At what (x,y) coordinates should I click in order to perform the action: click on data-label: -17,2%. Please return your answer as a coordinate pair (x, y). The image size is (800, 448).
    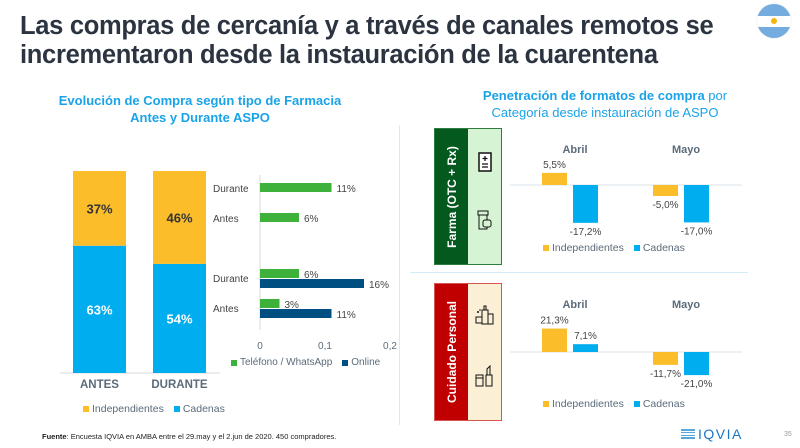
    Looking at the image, I should click on (586, 232).